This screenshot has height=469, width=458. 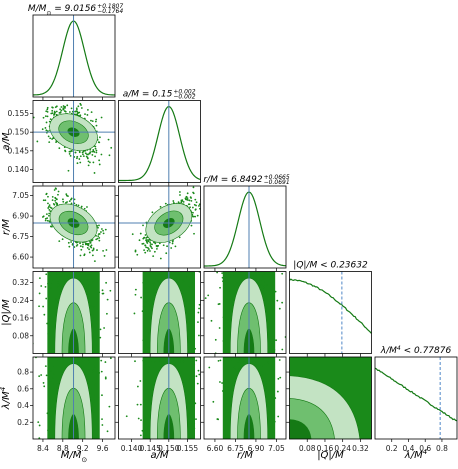 I want to click on x-tick-label: 9.6, so click(x=103, y=448).